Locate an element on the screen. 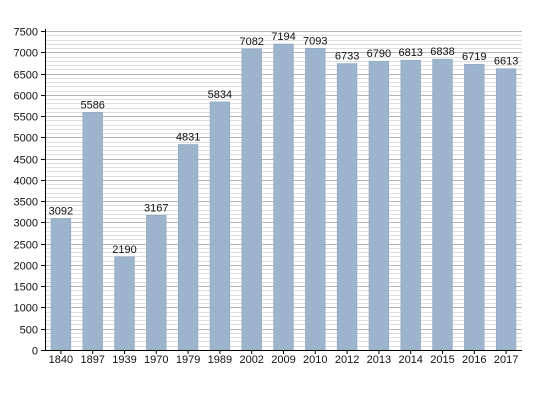 This screenshot has height=400, width=550. data-label-2015: 6838 is located at coordinates (442, 52).